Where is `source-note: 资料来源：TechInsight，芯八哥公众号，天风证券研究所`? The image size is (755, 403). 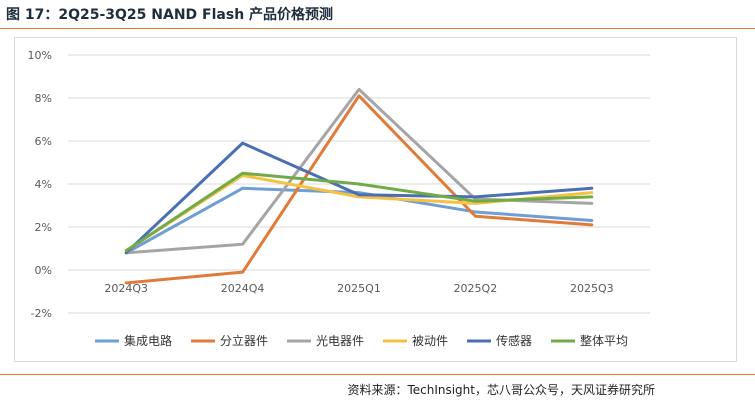
source-note: 资料来源：TechInsight，芯八哥公众号，天风证券研究所 is located at coordinates (501, 390).